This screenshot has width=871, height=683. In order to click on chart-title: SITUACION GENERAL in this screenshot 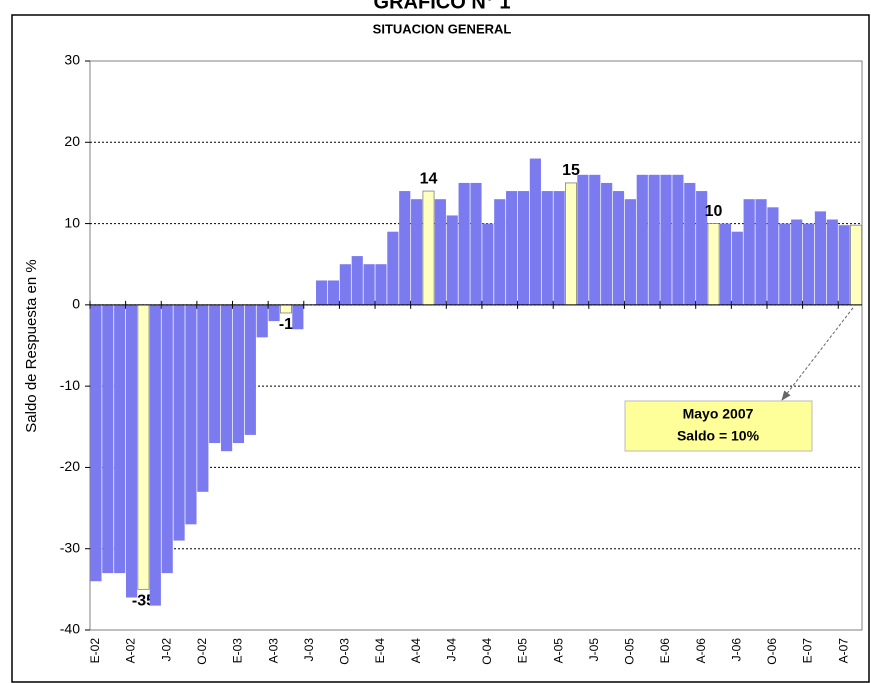, I will do `click(442, 28)`.